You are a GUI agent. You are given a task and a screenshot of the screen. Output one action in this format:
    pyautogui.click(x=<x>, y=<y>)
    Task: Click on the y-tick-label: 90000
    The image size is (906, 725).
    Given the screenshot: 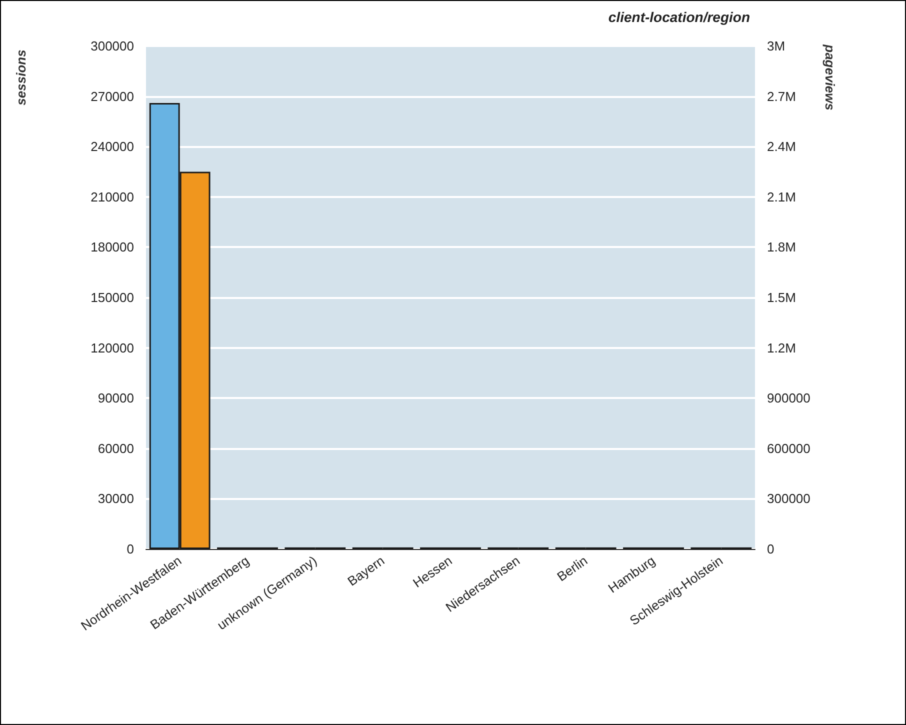 What is the action you would take?
    pyautogui.click(x=116, y=398)
    